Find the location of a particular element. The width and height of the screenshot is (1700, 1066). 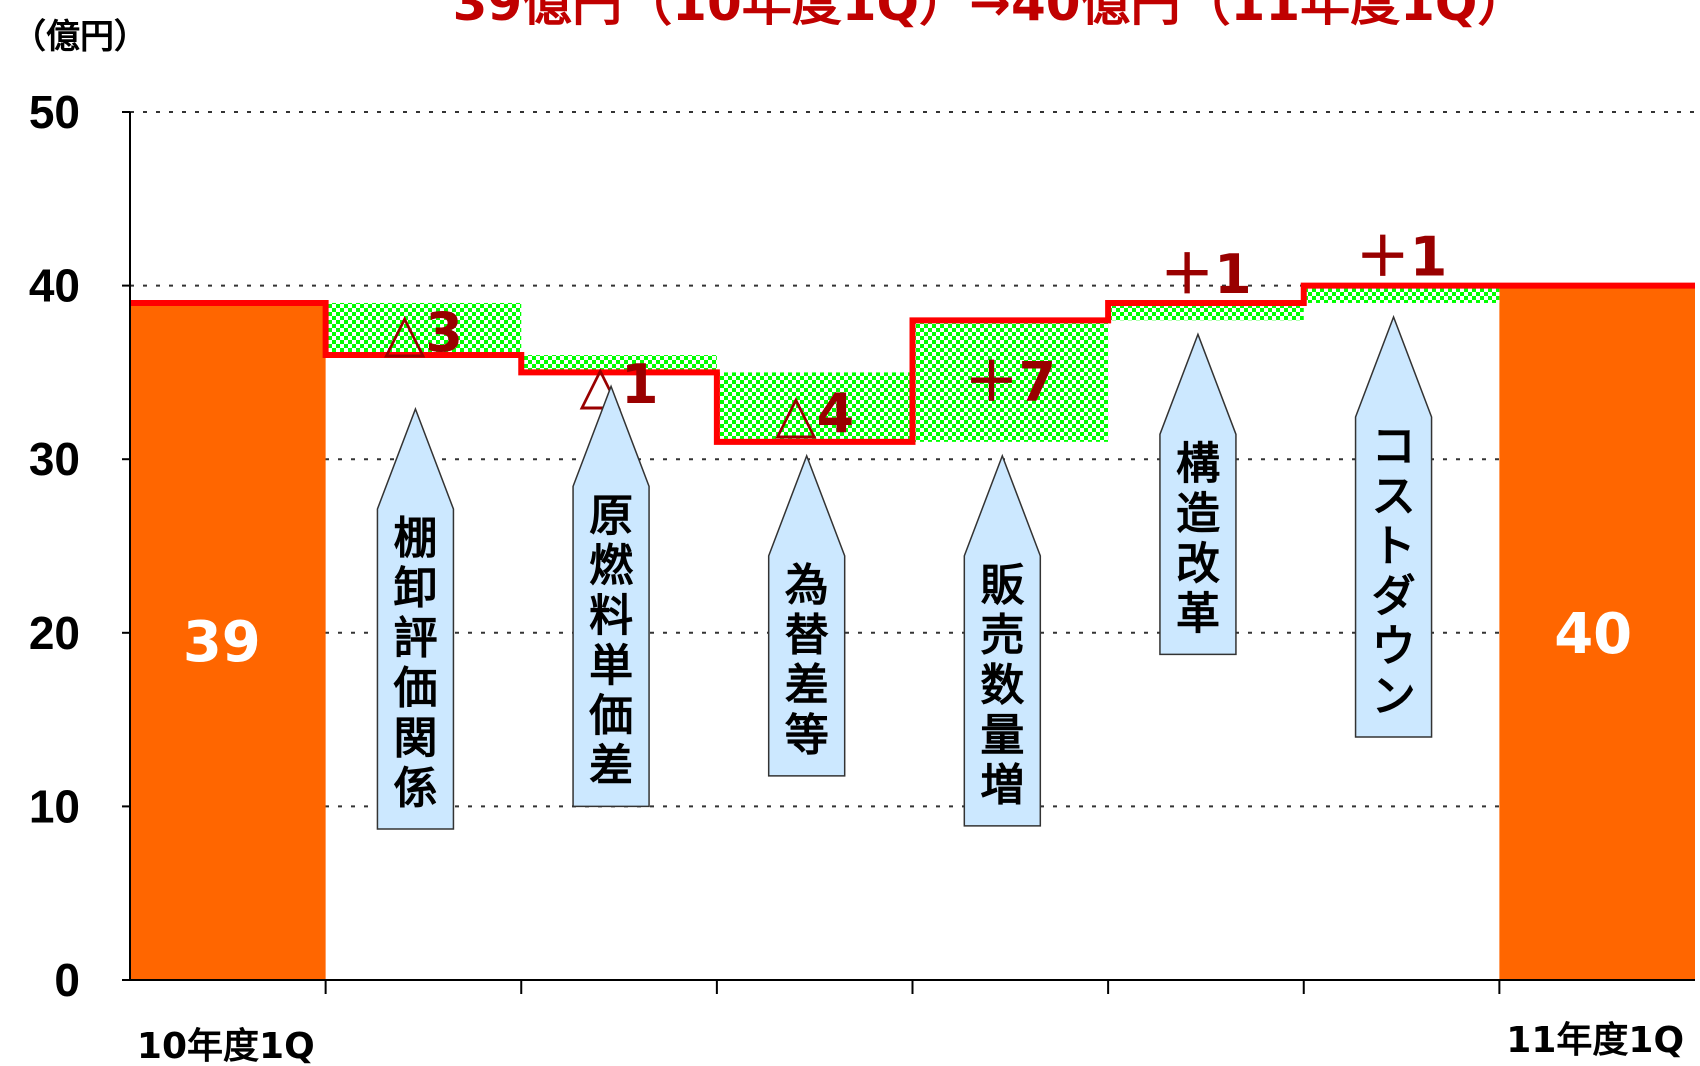

bar-start-value-label: 39 is located at coordinates (222, 642).